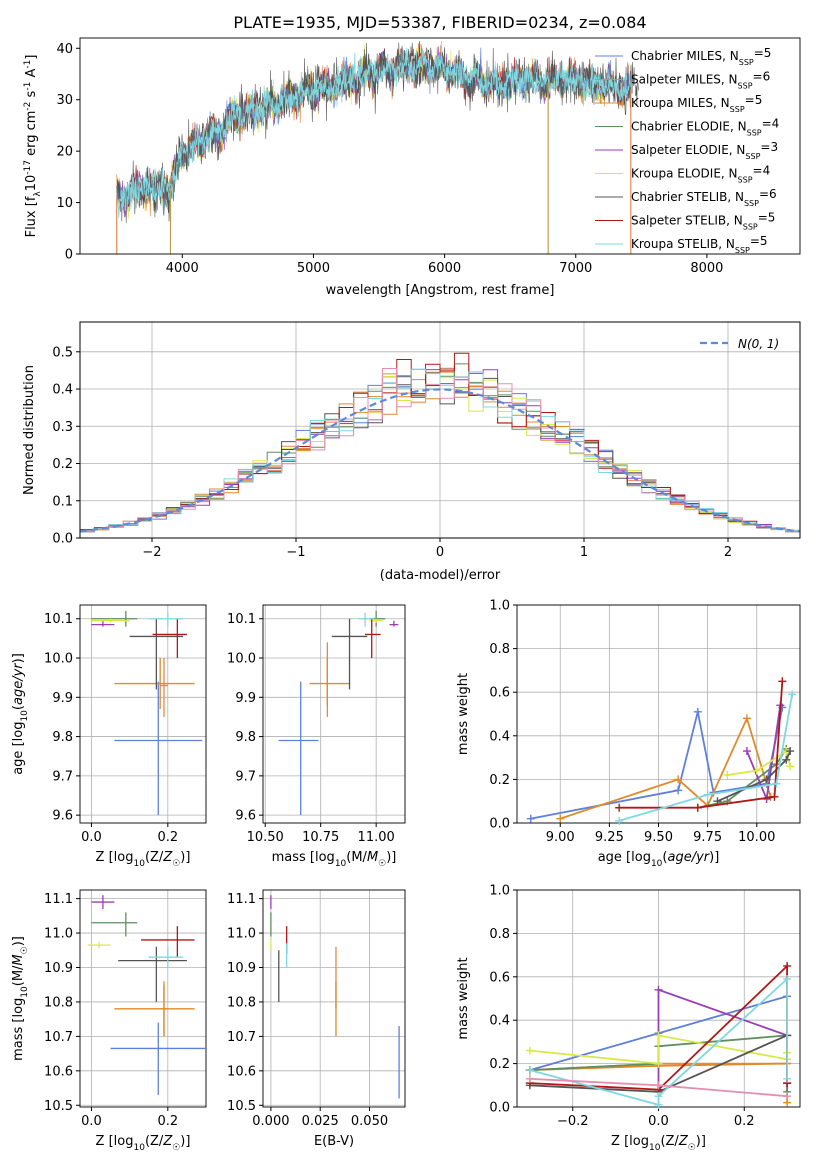  I want to click on legend-label: Salpeter MILES, NSSP=6, so click(700, 80).